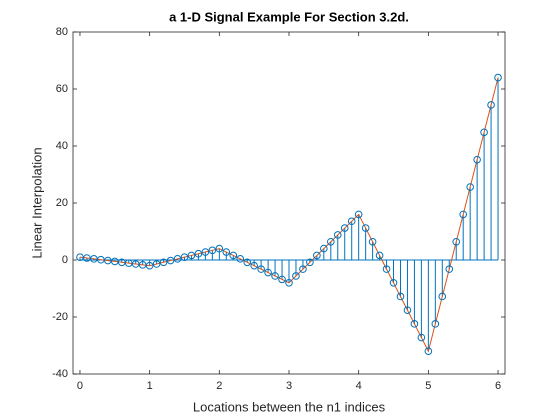 This screenshot has height=420, width=560. What do you see at coordinates (36, 202) in the screenshot?
I see `y-axis-label: Linear Interpolation` at bounding box center [36, 202].